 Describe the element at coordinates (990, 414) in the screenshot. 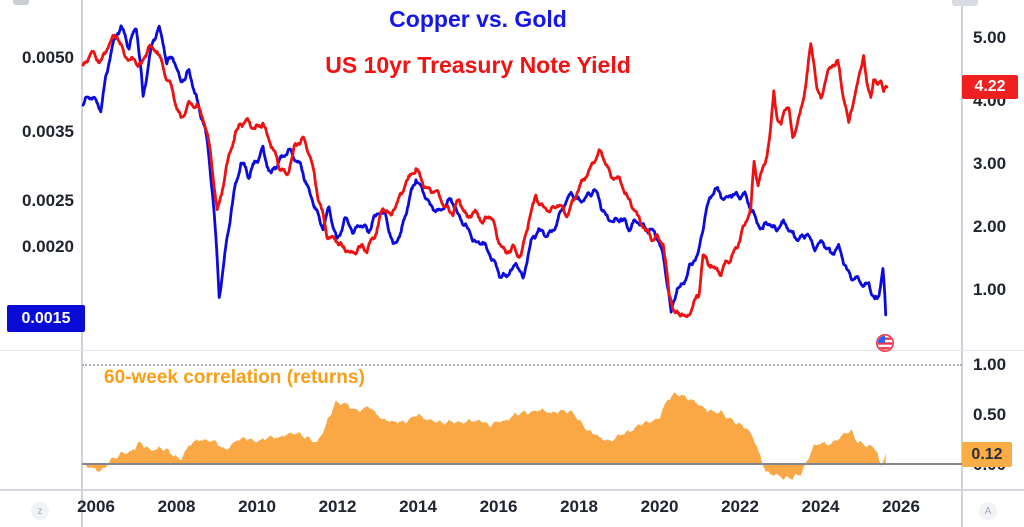

I see `right-axis-tick: 0.50` at that location.